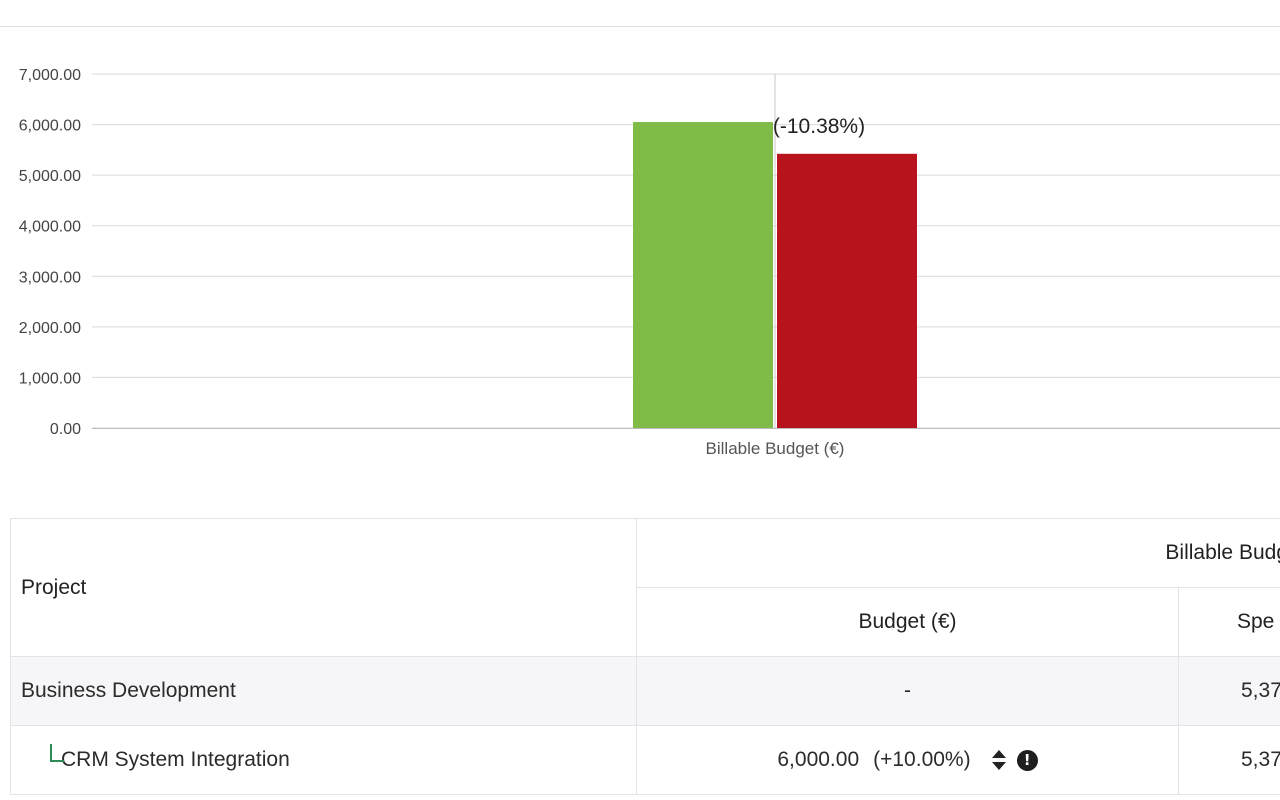  I want to click on top-divider, so click(640, 26).